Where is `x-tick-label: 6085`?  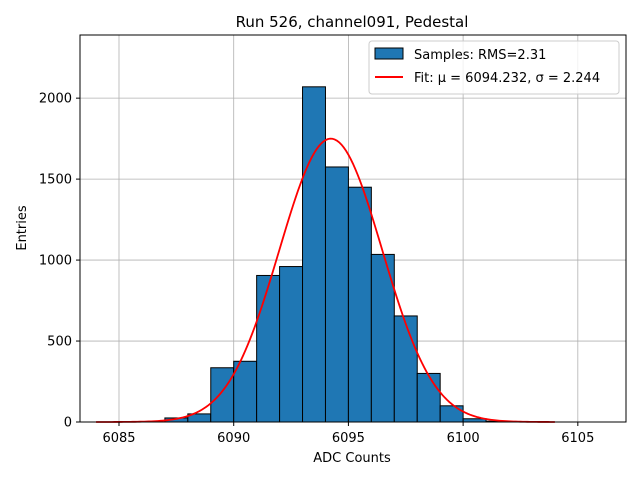
x-tick-label: 6085 is located at coordinates (118, 438).